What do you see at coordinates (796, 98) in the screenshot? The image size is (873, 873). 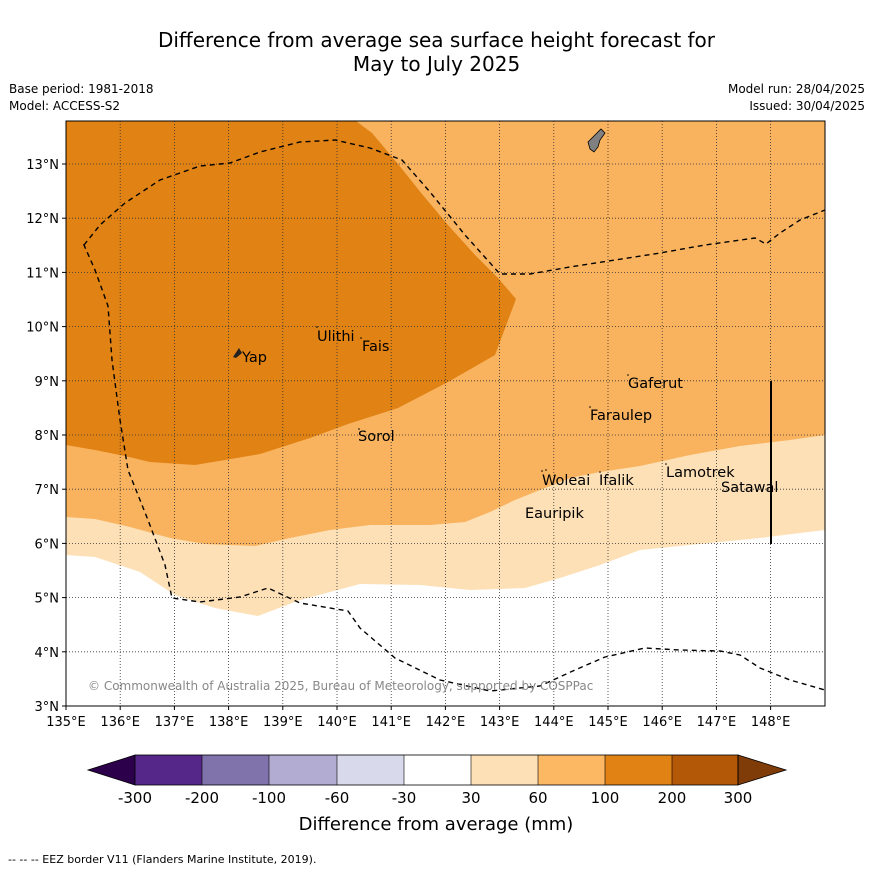 I see `meta-right: Model run: 28/04/2025 Issued: 30/04/2025` at bounding box center [796, 98].